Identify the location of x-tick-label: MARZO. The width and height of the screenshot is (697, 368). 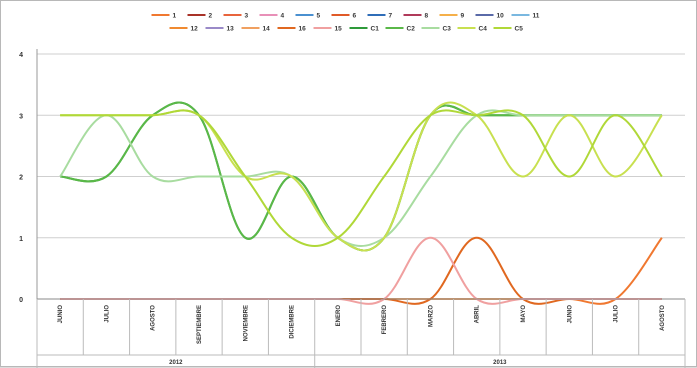
(431, 316).